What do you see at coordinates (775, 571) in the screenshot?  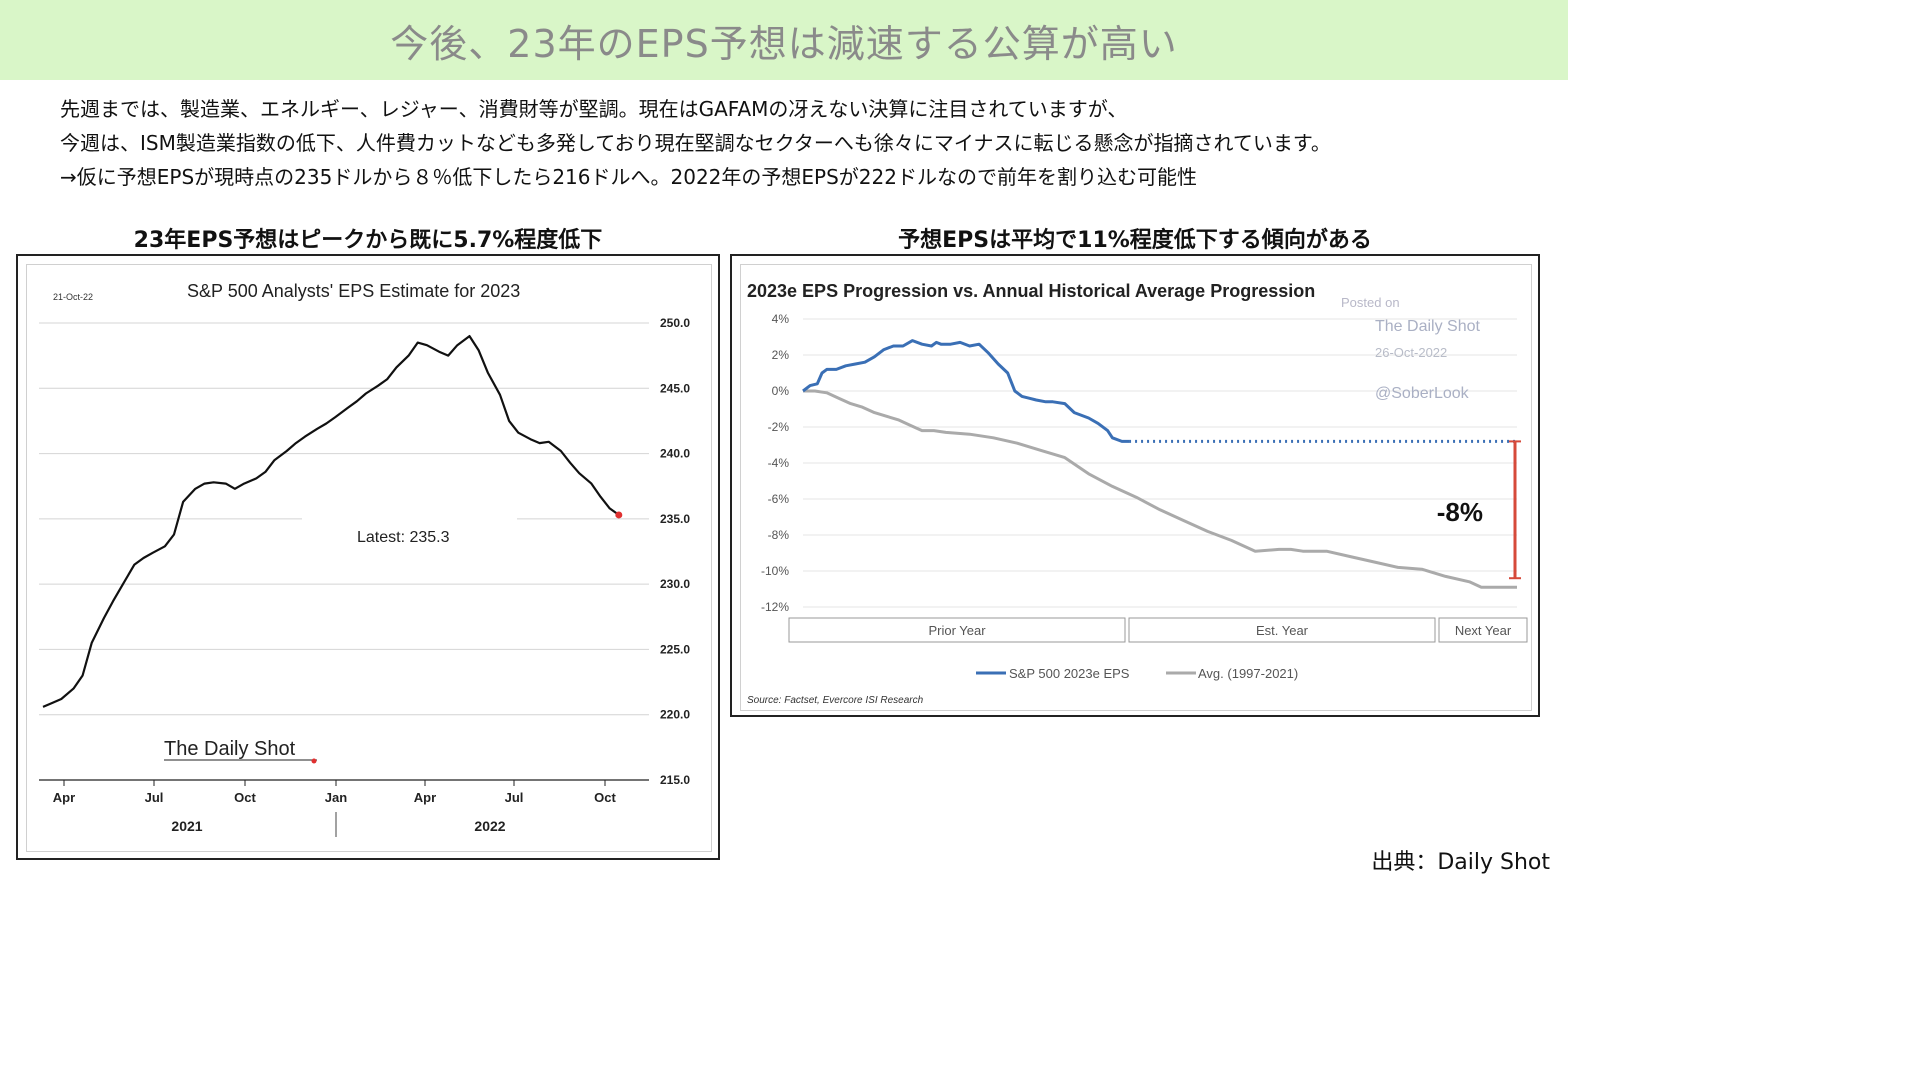 I see `y-tick-label: -10%` at bounding box center [775, 571].